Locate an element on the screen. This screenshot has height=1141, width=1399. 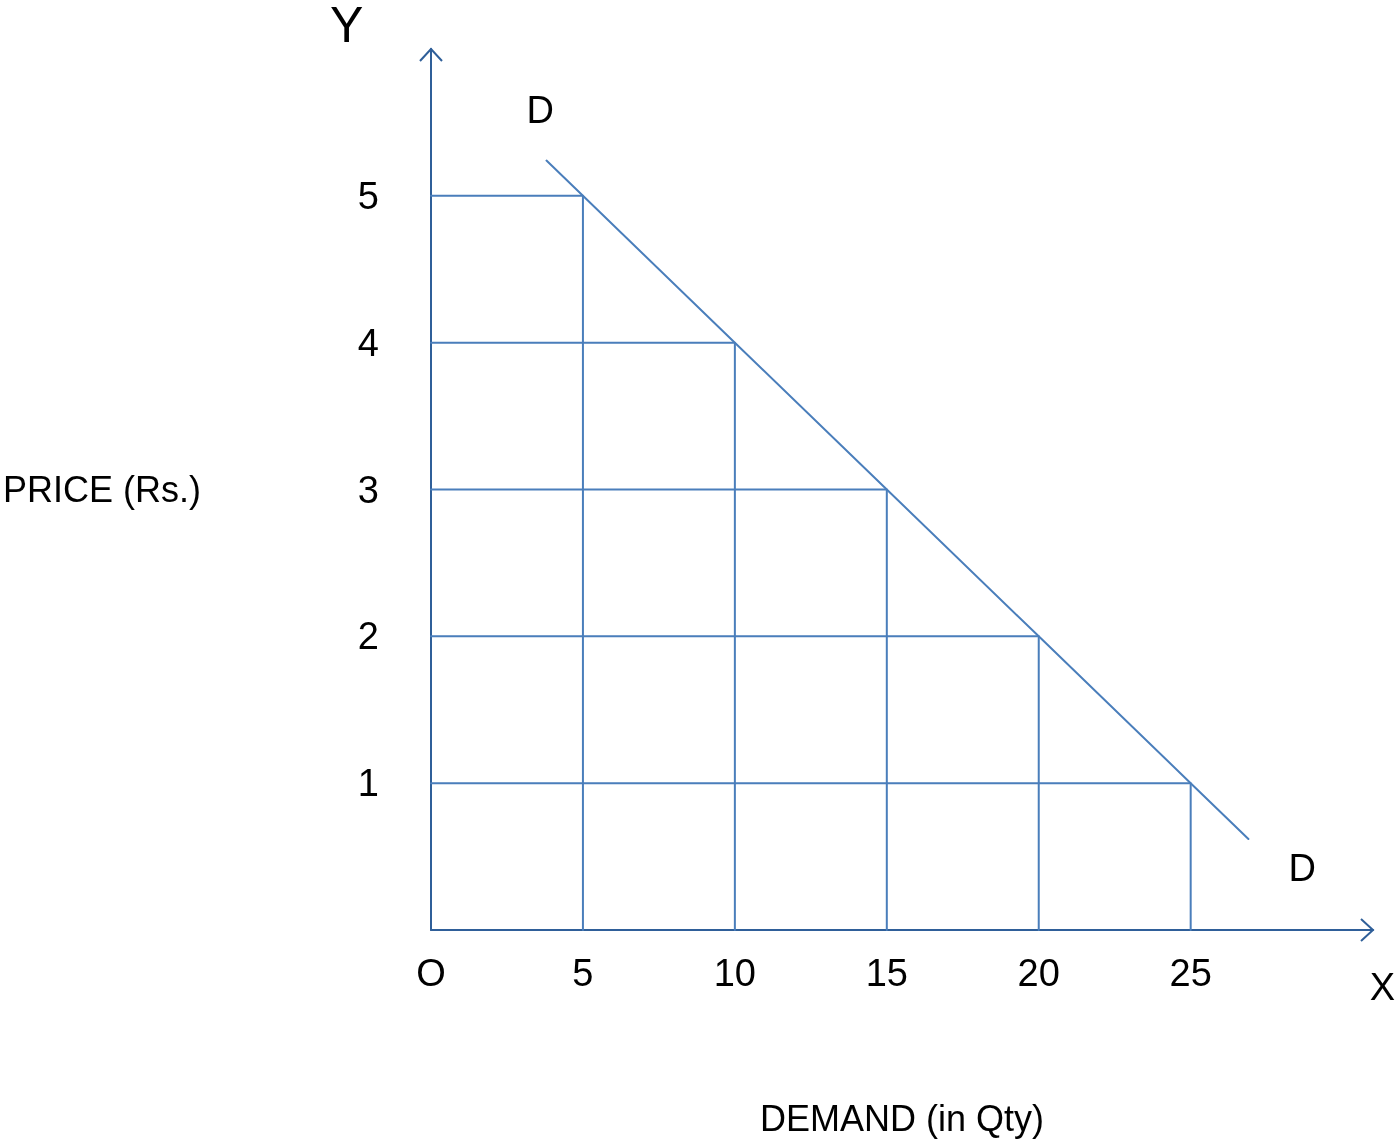
y-tick-label: 4 is located at coordinates (368, 342).